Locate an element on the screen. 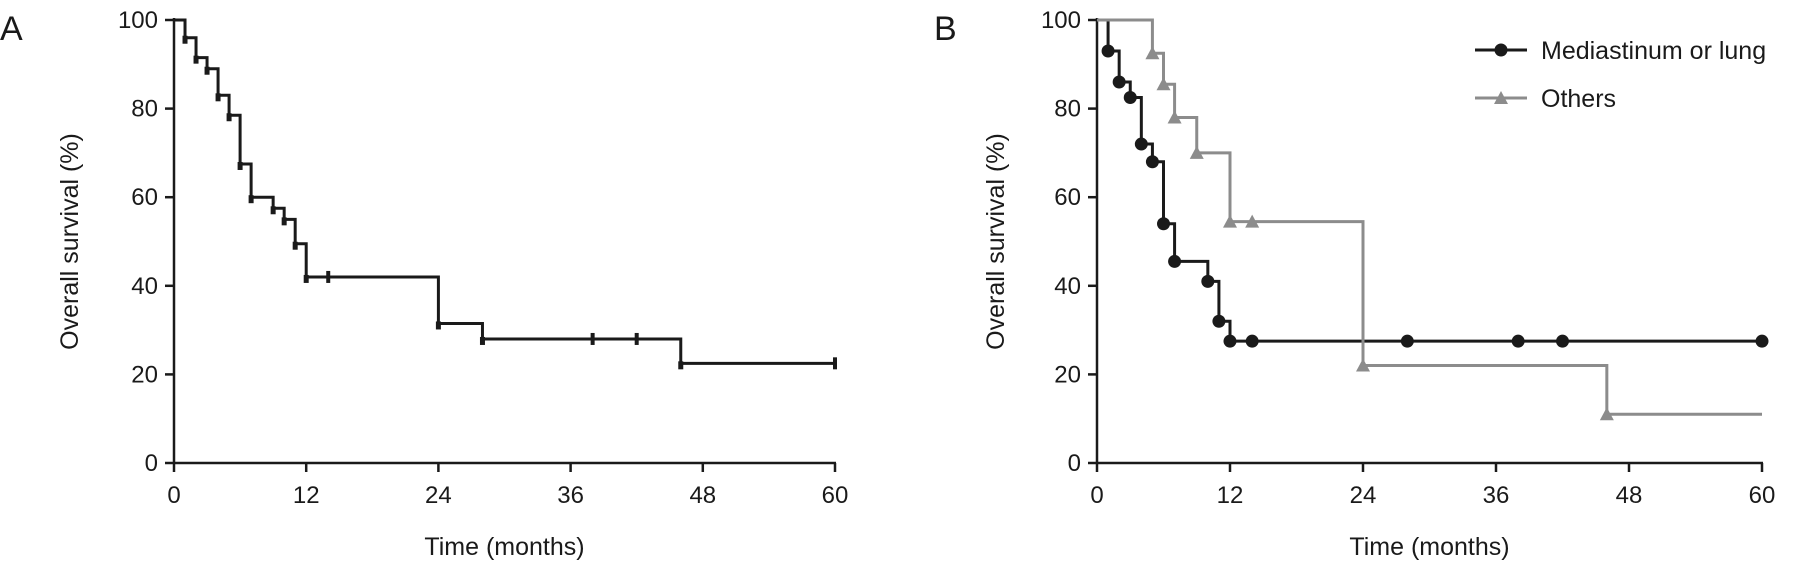  legend-marker-circle is located at coordinates (1501, 50).